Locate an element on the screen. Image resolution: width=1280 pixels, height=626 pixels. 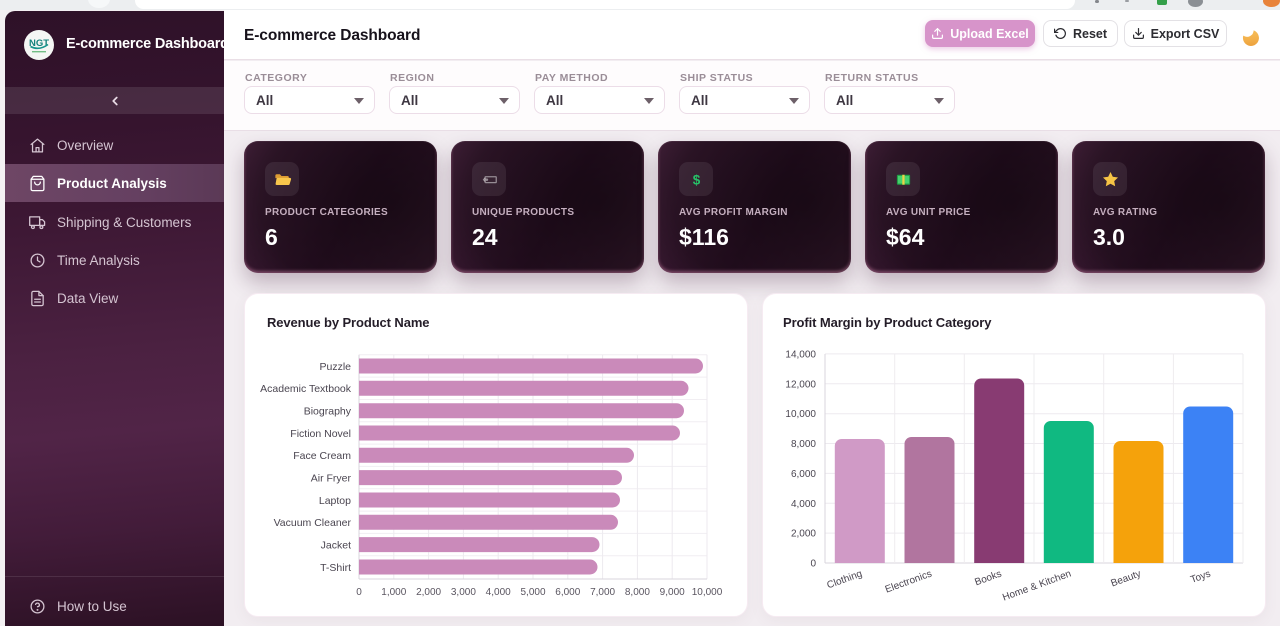
svg-text: Laptop is located at coordinates (335, 501).